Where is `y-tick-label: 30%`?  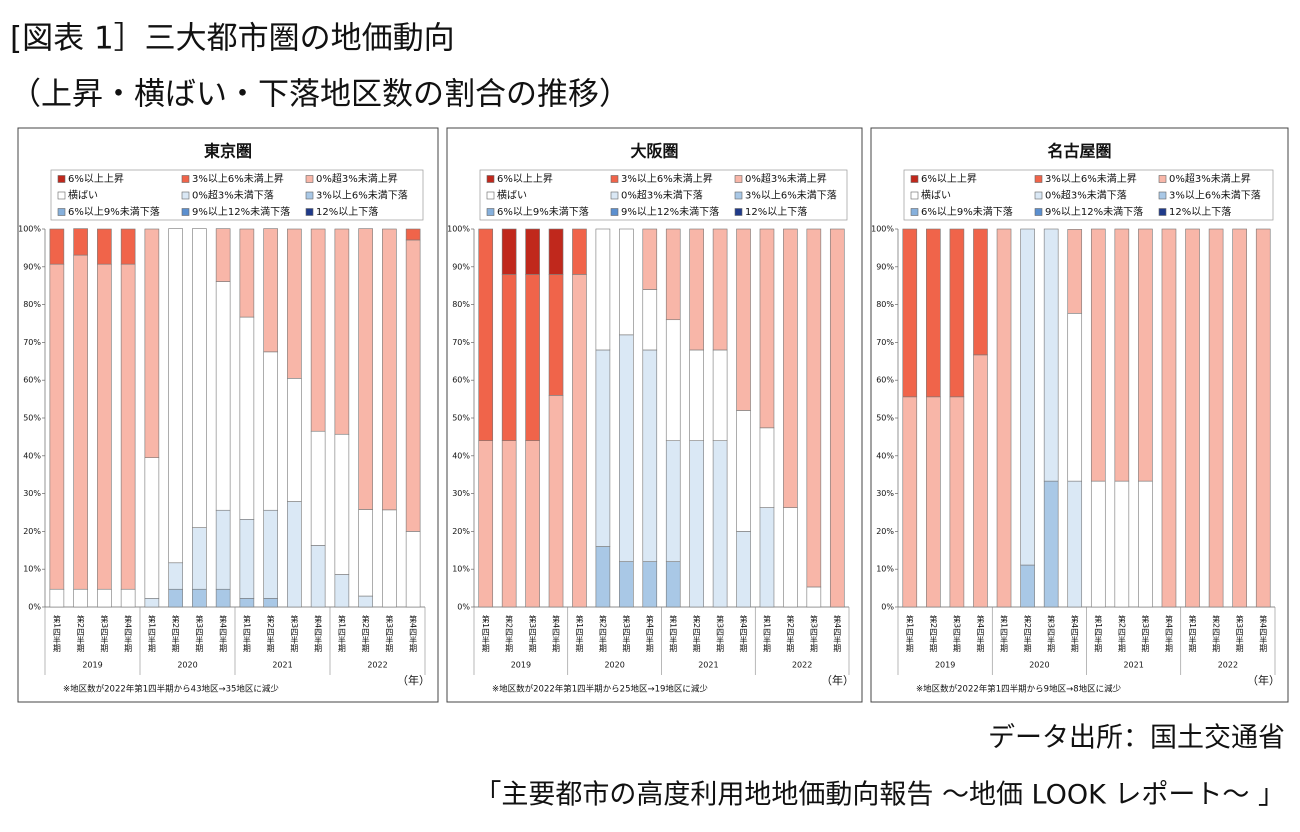 y-tick-label: 30% is located at coordinates (885, 493).